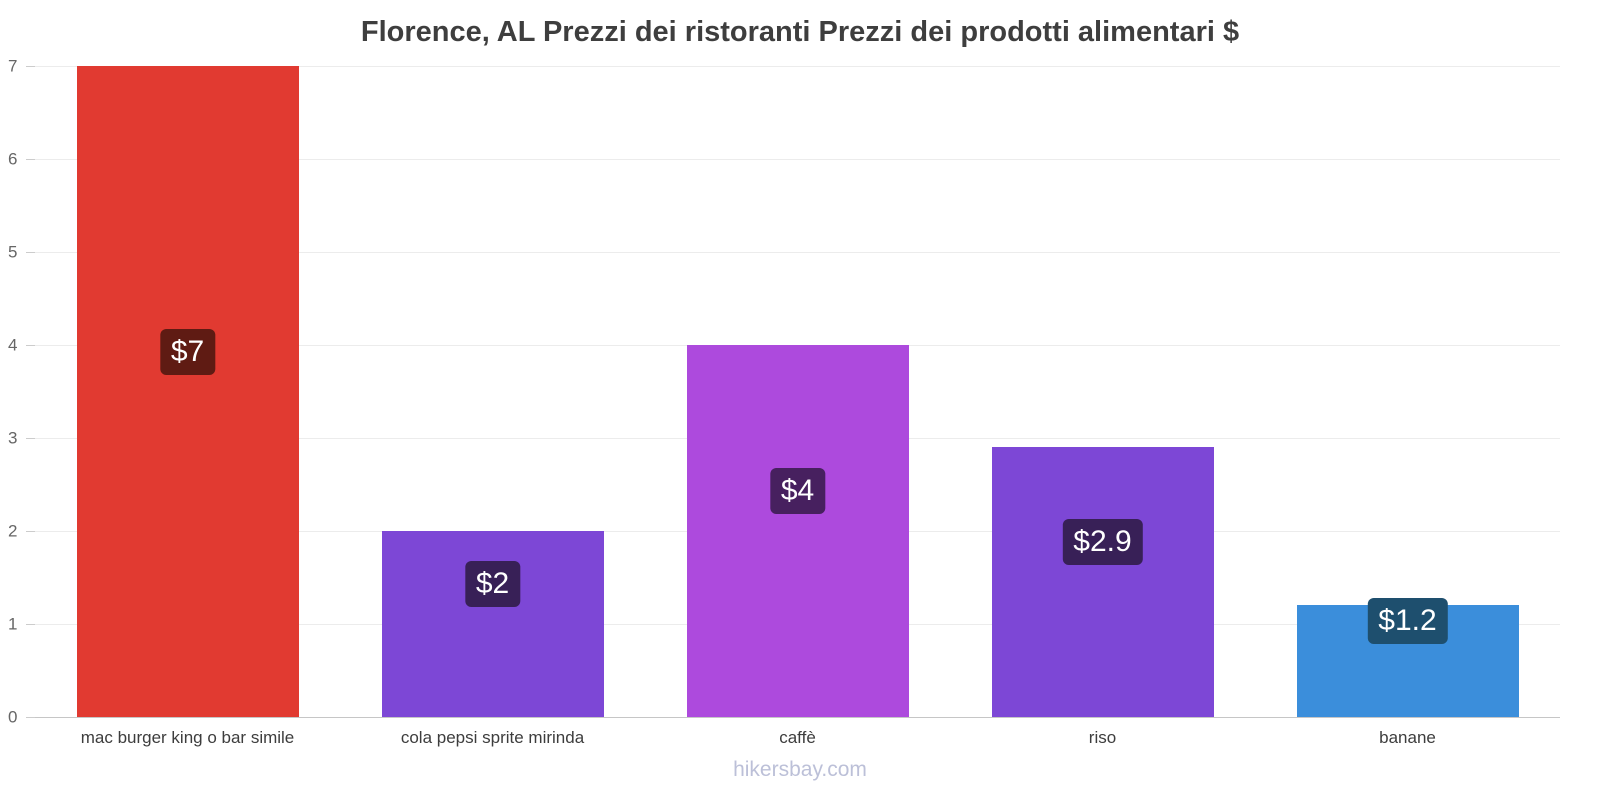 The image size is (1600, 800). What do you see at coordinates (1407, 737) in the screenshot?
I see `x-axis-category-label: banane` at bounding box center [1407, 737].